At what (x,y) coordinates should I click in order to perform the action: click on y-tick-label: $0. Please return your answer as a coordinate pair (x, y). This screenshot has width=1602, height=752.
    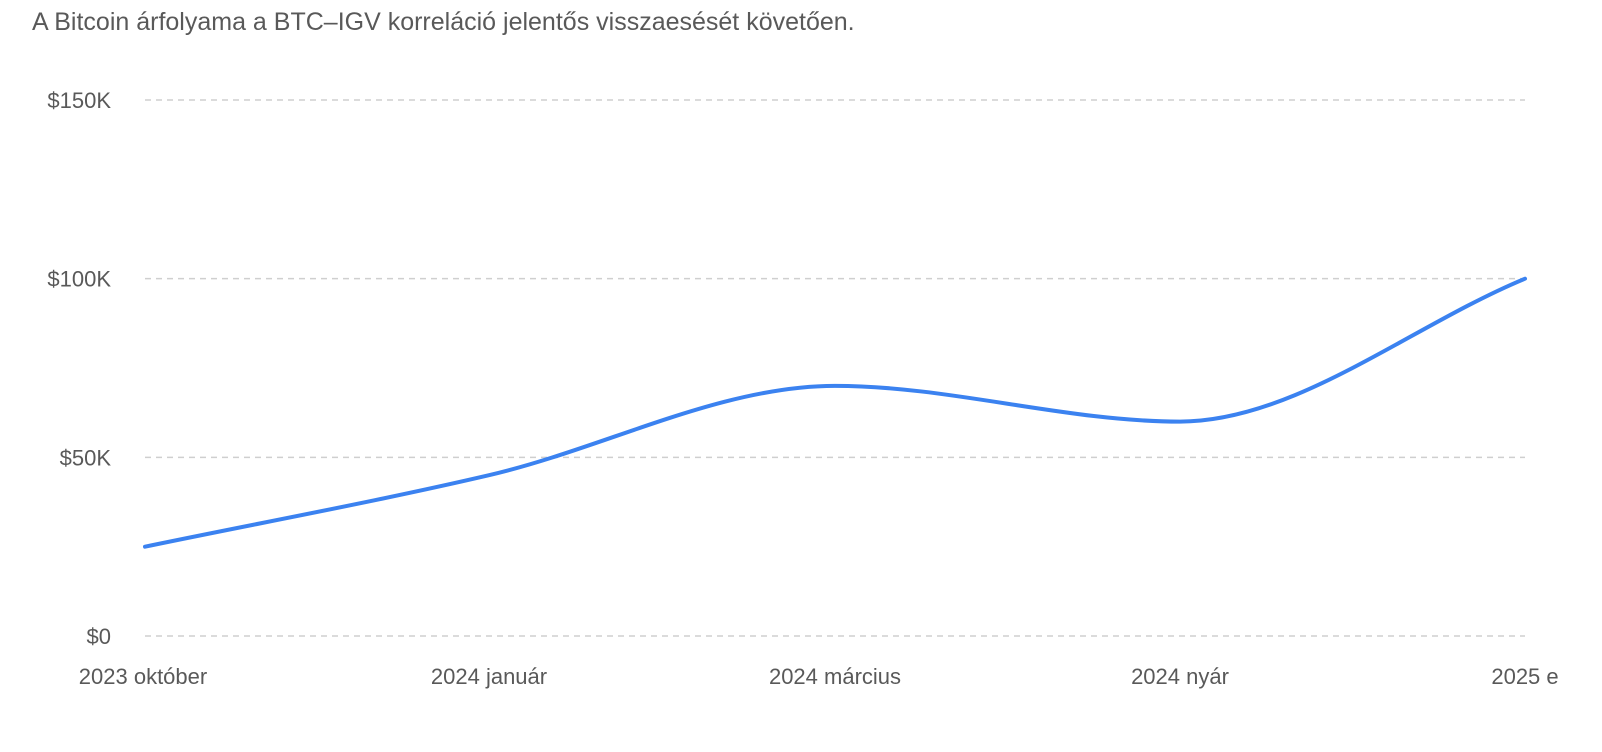
    Looking at the image, I should click on (99, 636).